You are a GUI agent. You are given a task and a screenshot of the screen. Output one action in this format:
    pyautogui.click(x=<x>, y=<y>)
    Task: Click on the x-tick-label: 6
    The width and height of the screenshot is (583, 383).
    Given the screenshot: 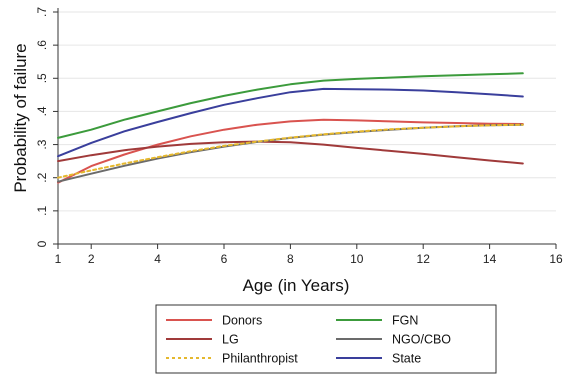 What is the action you would take?
    pyautogui.click(x=224, y=259)
    